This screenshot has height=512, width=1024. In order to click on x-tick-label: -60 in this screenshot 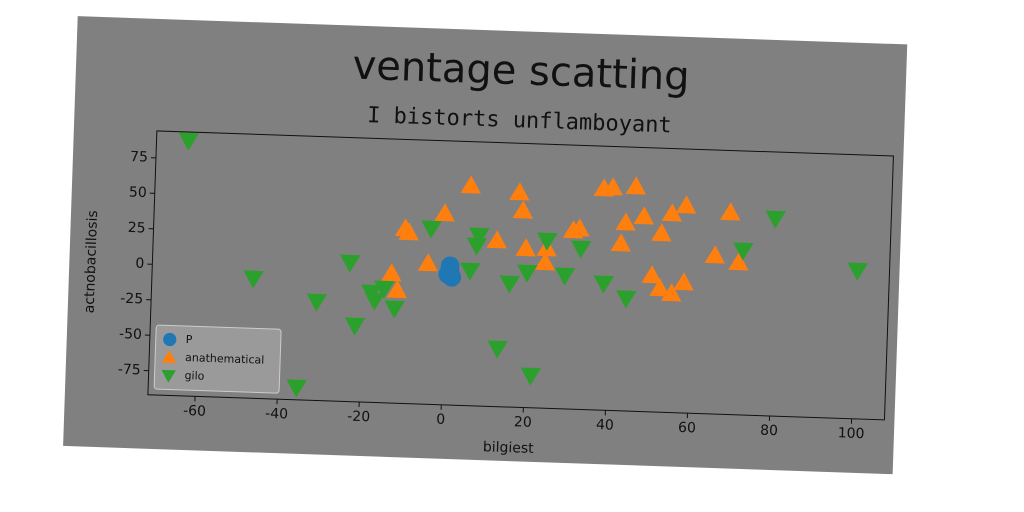, I will do `click(194, 411)`.